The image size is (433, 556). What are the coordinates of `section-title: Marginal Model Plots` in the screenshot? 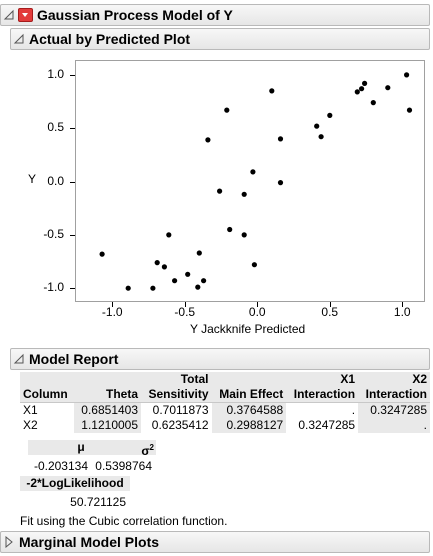 It's located at (89, 542).